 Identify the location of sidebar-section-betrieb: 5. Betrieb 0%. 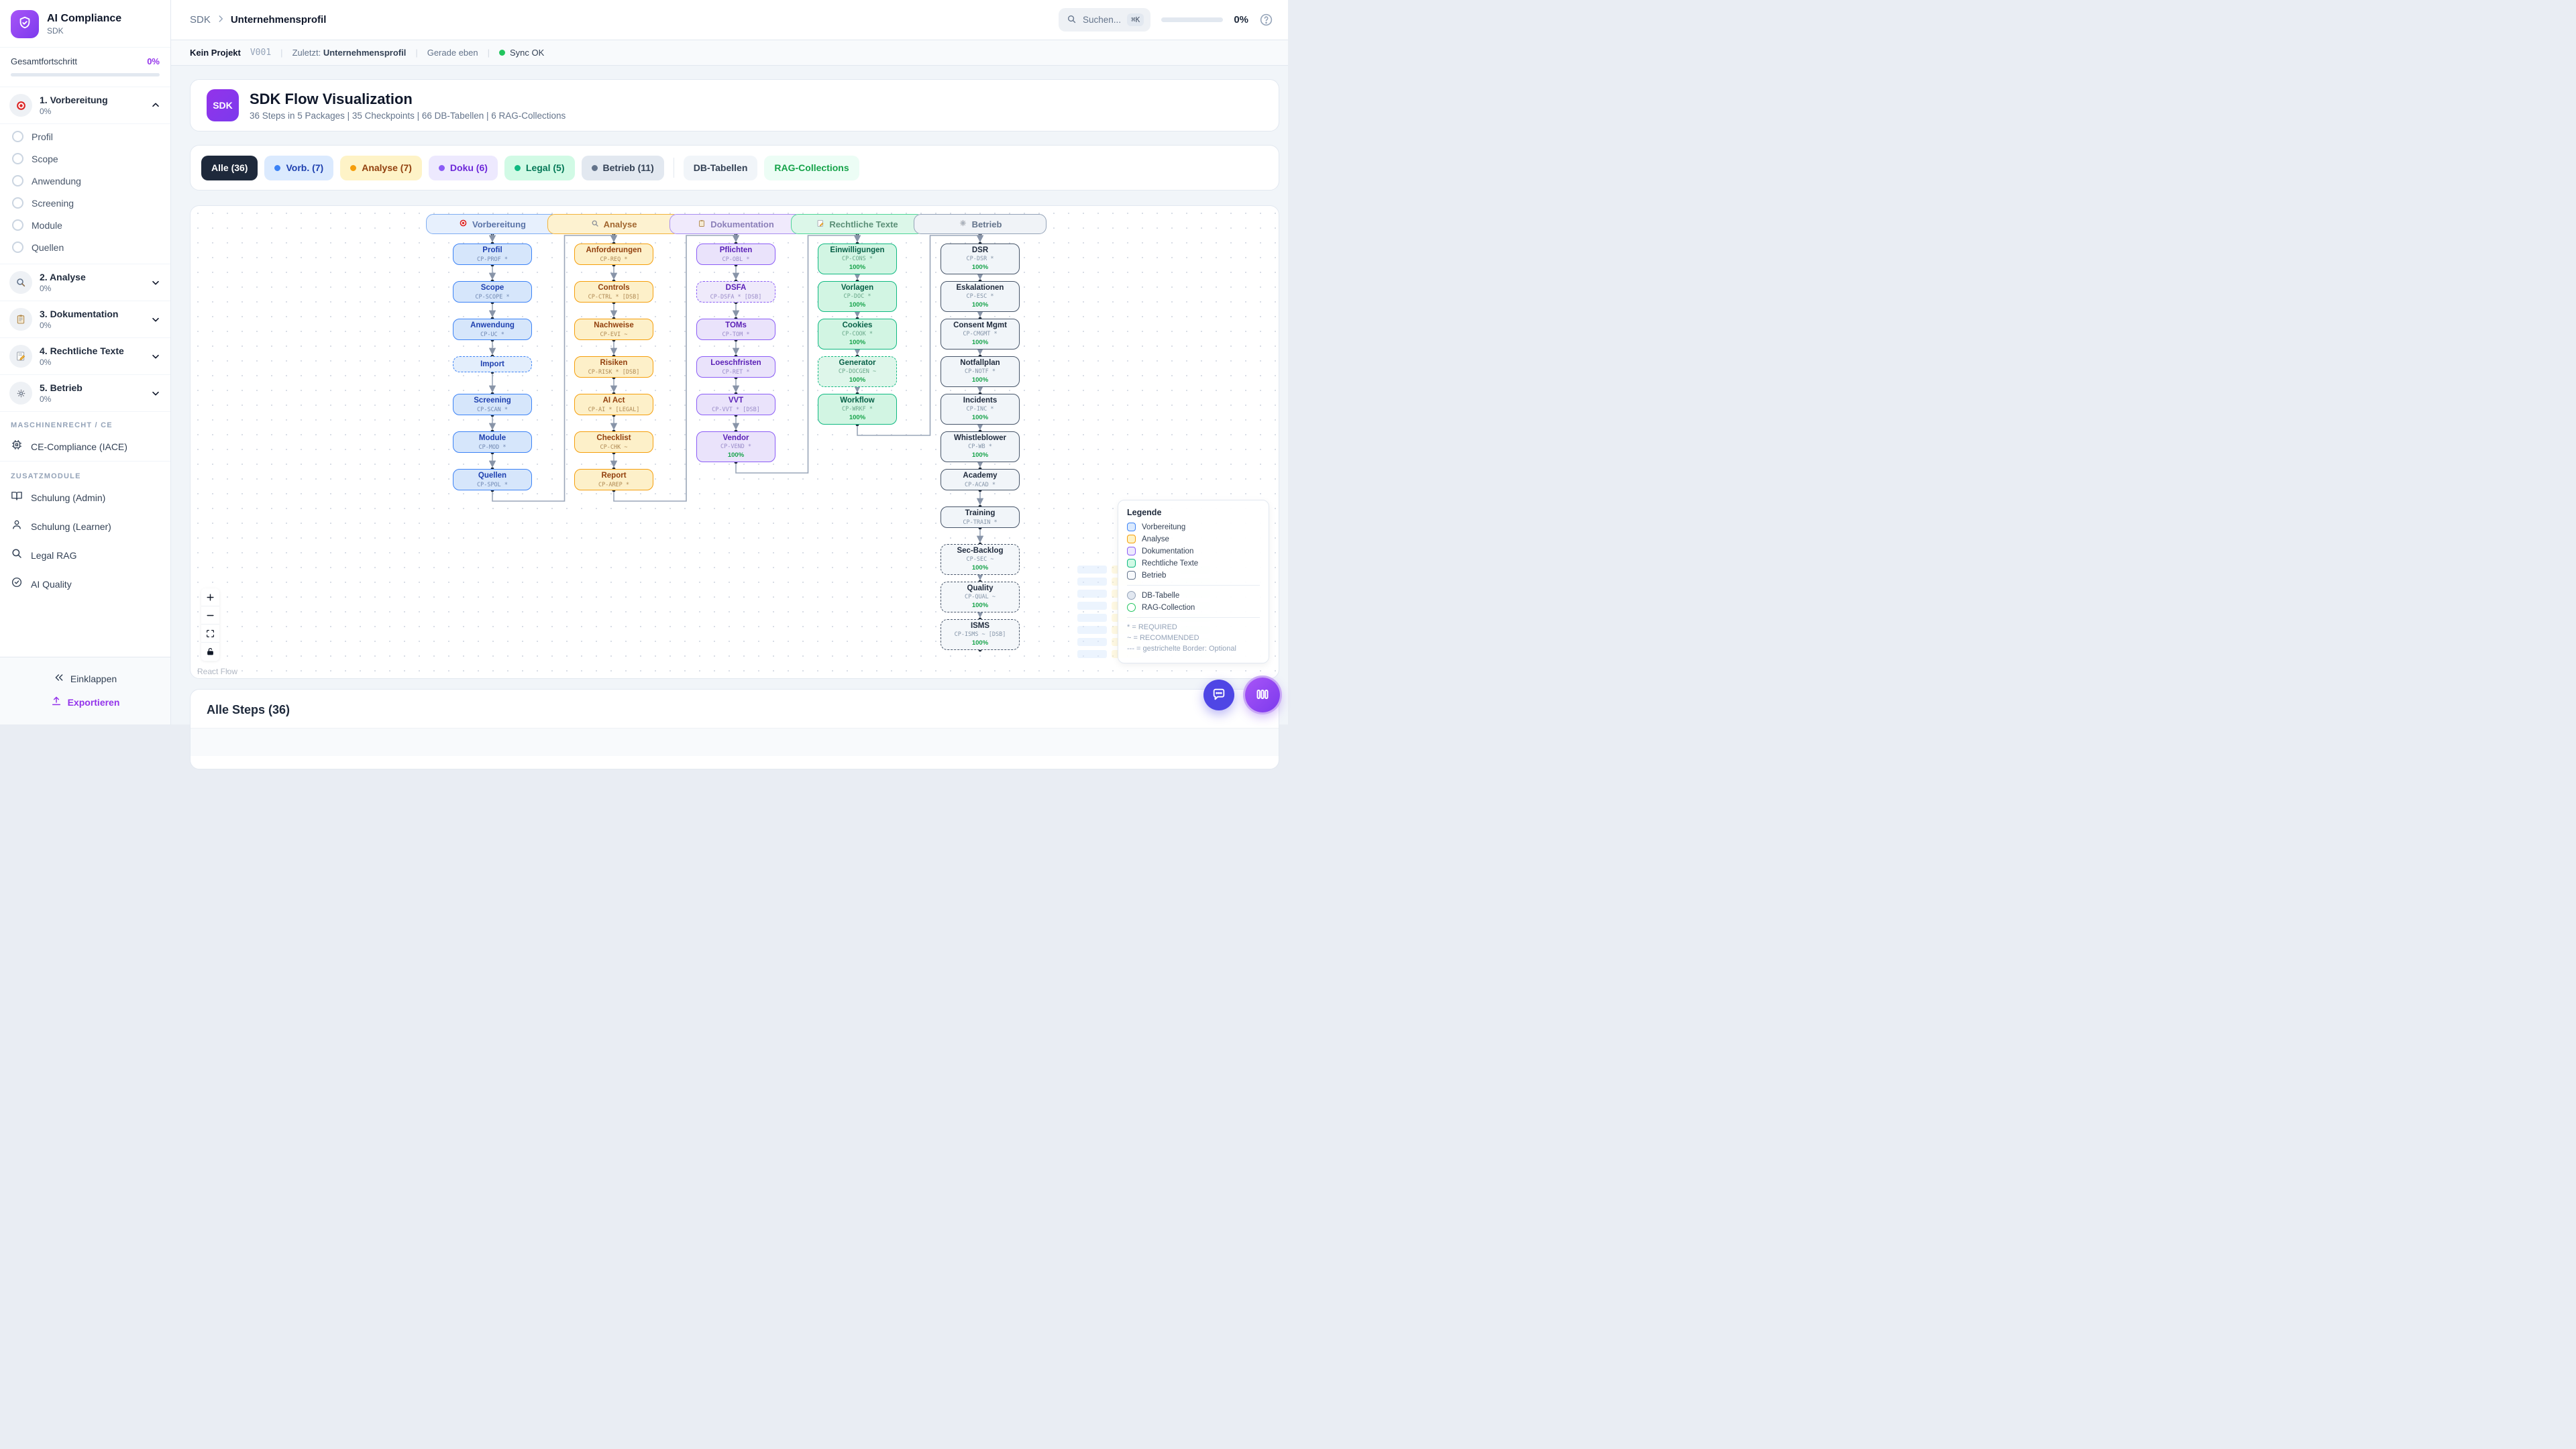
(85, 393).